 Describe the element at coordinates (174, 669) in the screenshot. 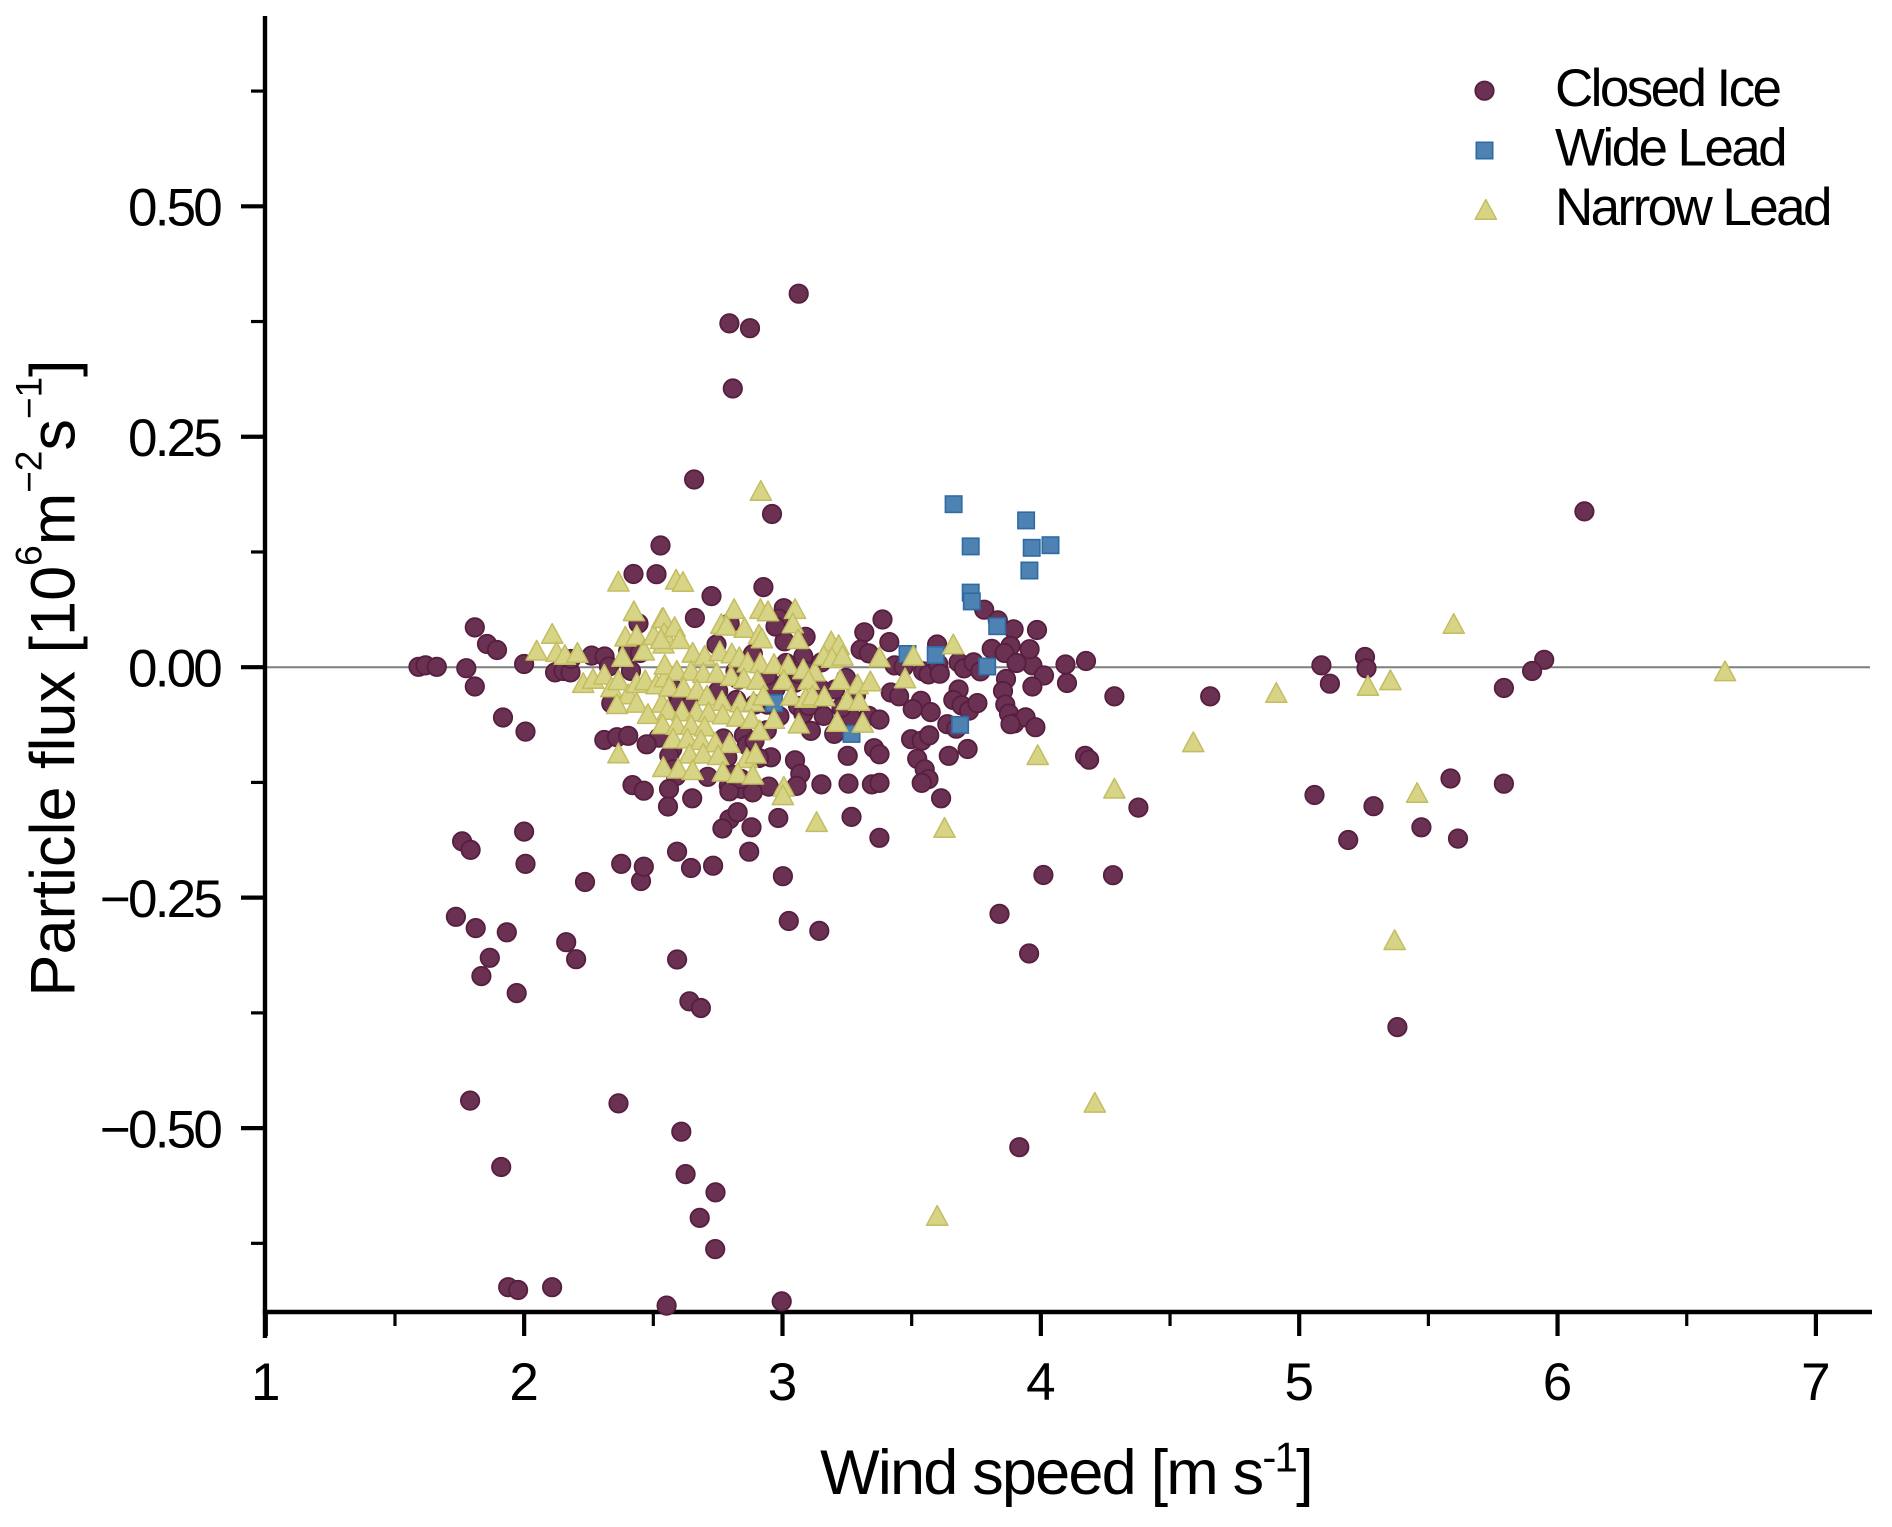

I see `svg-text: 0.00` at that location.